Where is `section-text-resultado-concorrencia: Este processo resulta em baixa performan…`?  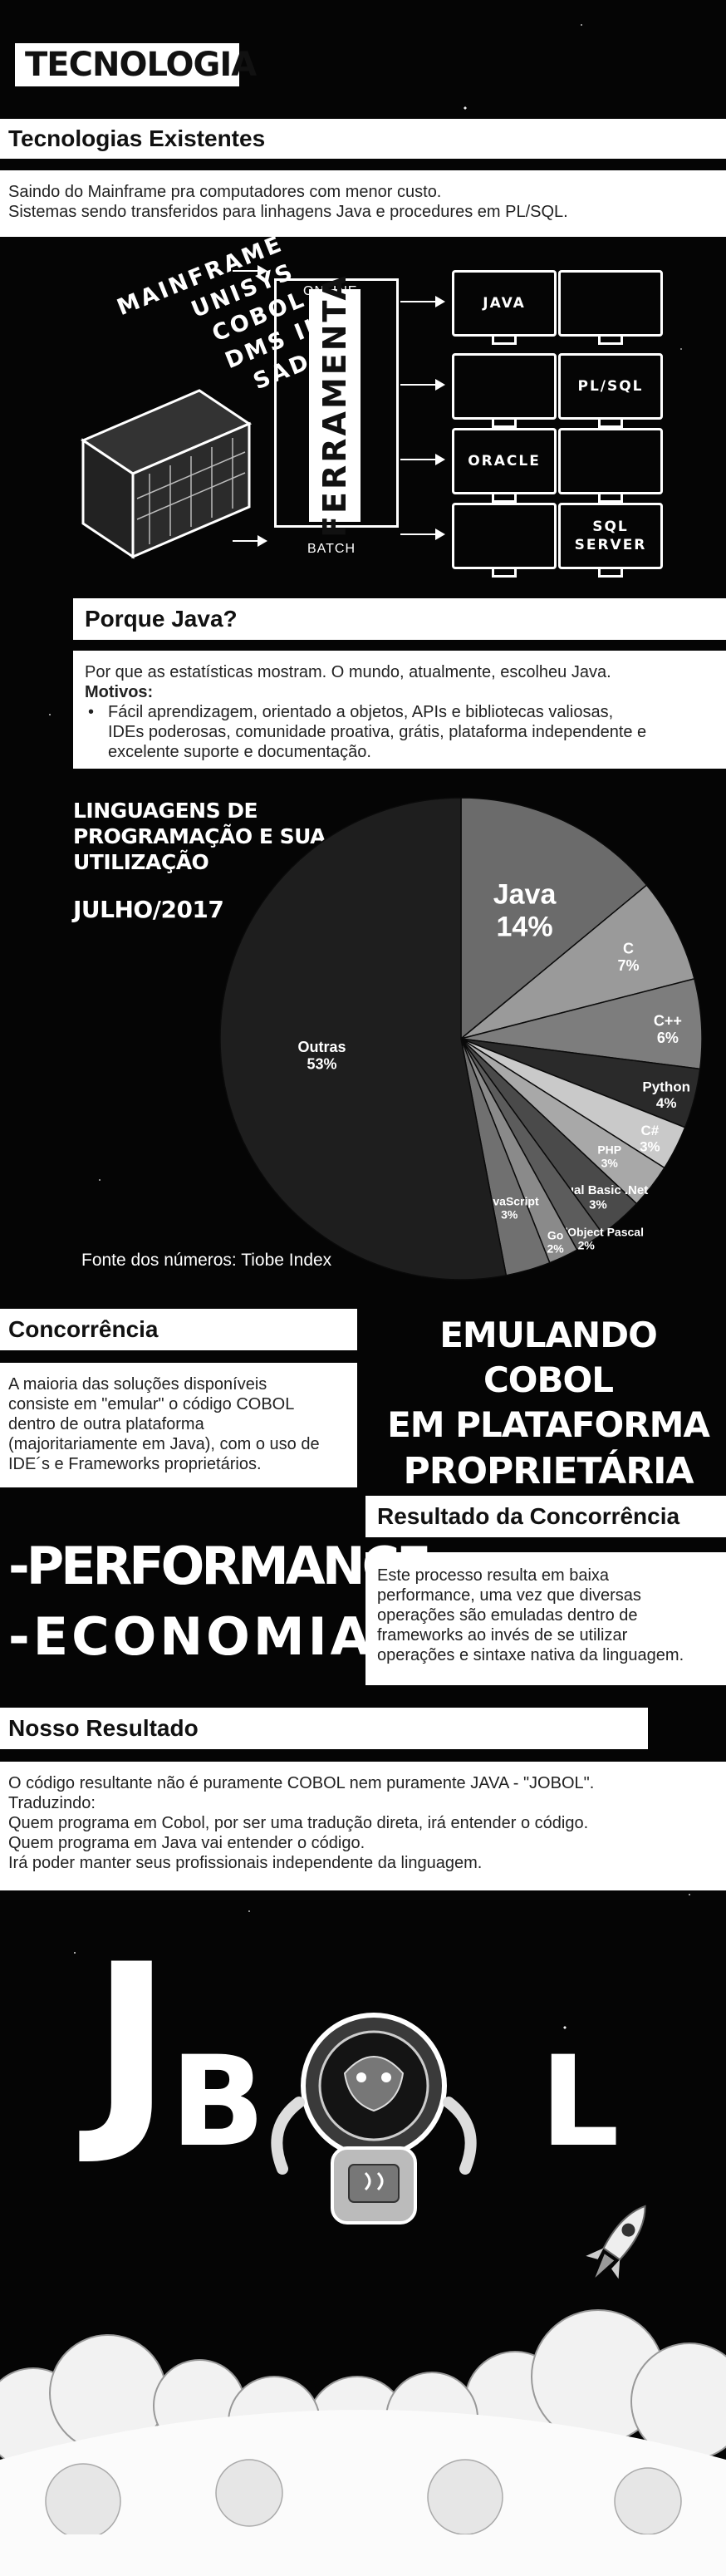 section-text-resultado-concorrencia: Este processo resulta em baixa performan… is located at coordinates (545, 1618).